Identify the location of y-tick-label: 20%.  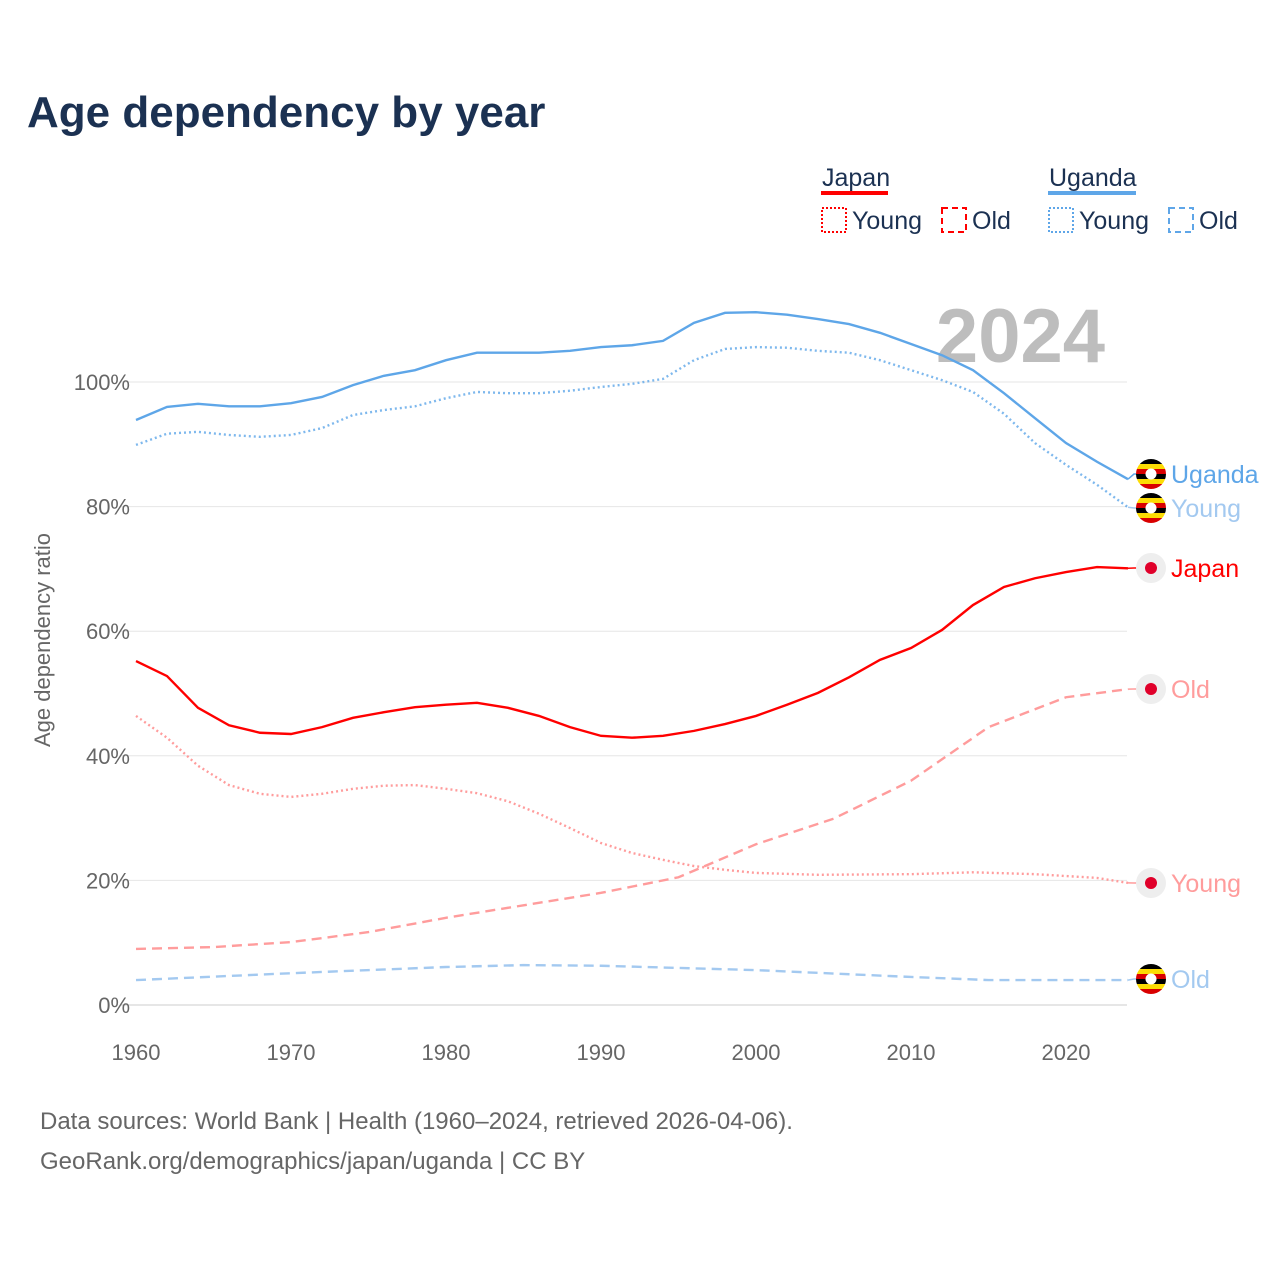
(108, 880).